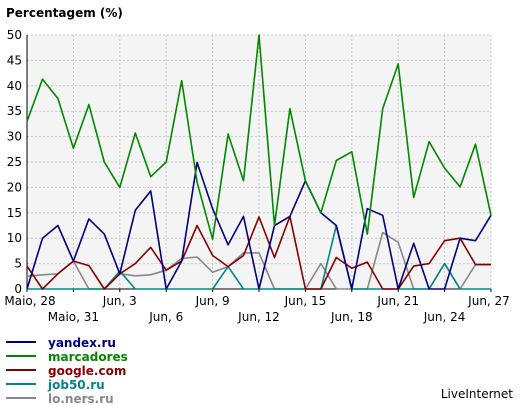  Describe the element at coordinates (14, 111) in the screenshot. I see `y-tick-label: 35` at that location.